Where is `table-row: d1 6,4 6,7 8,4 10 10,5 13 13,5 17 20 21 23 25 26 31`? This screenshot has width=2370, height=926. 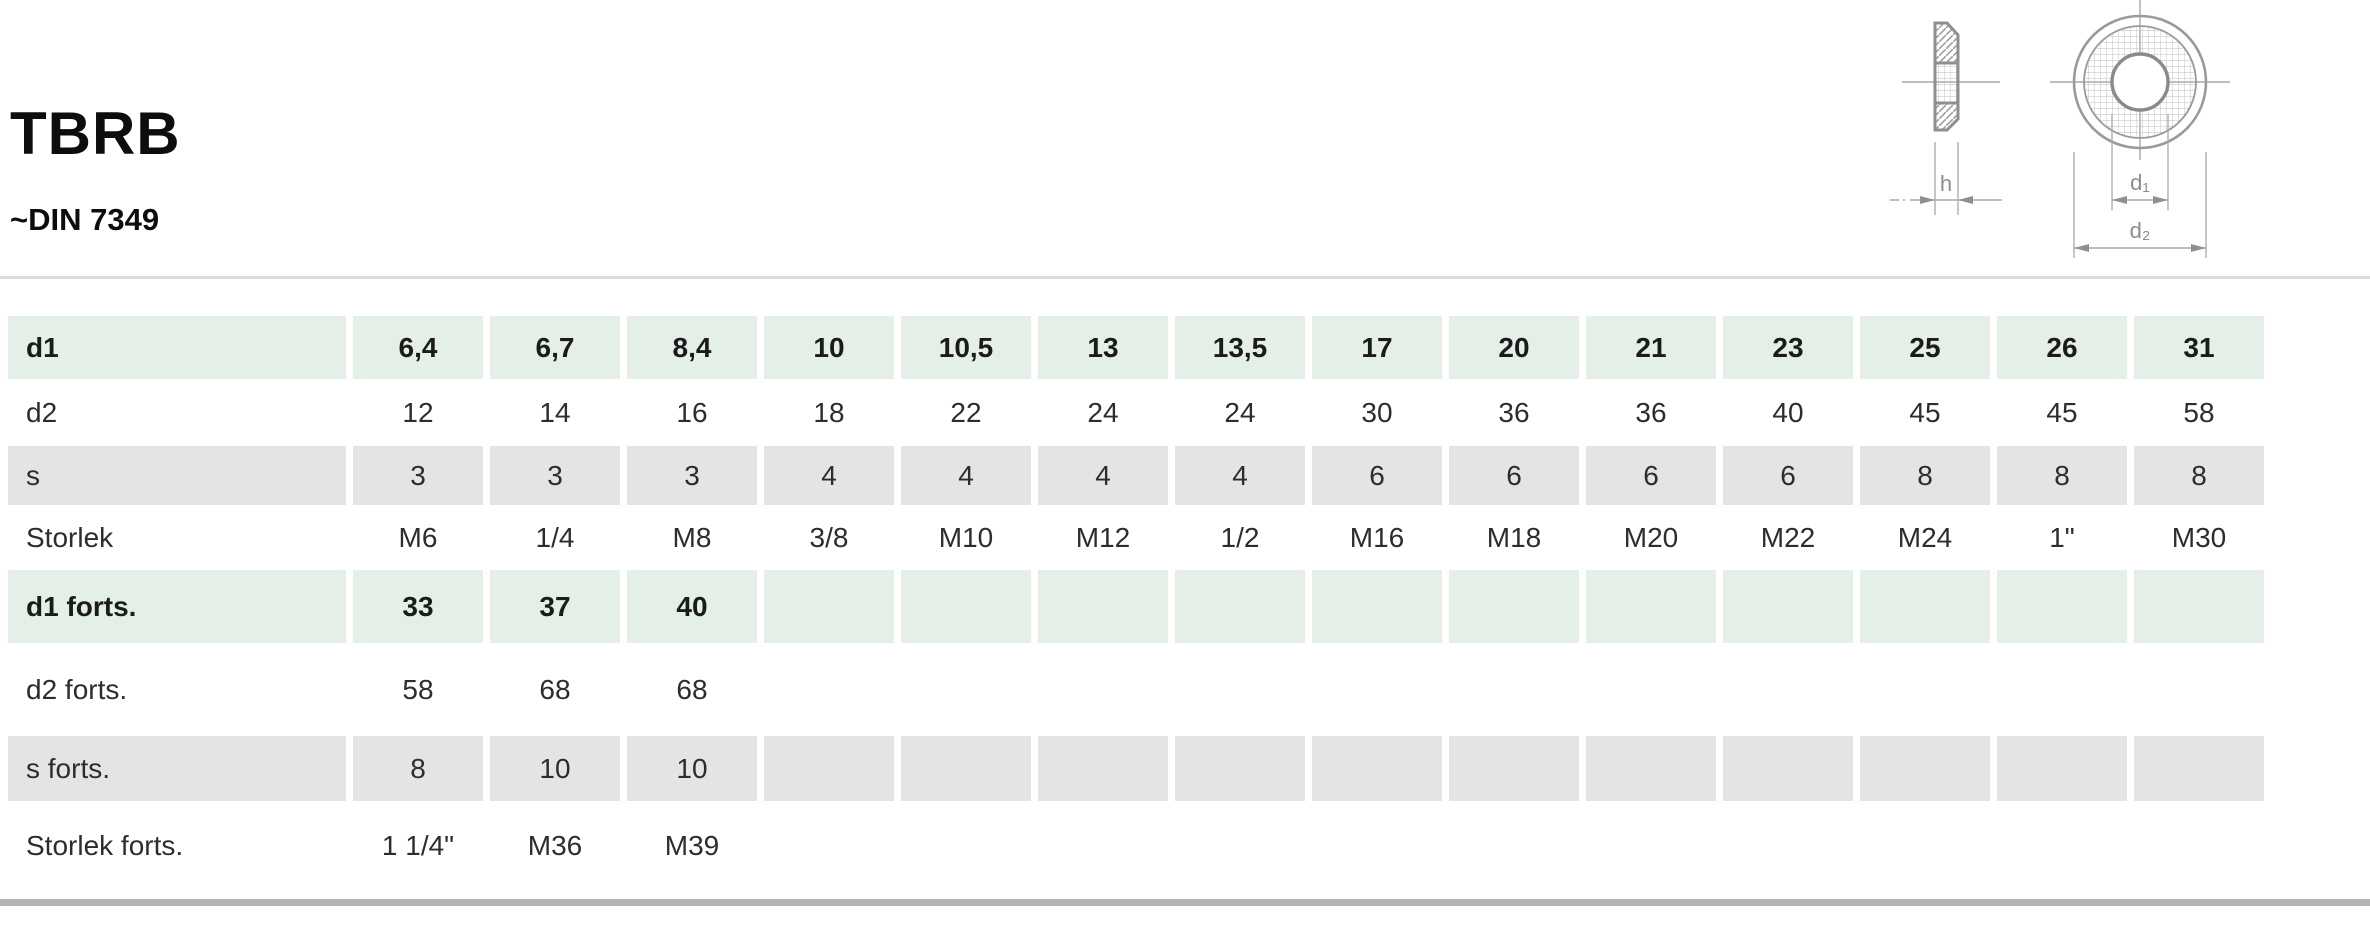
table-row: d1 6,4 6,7 8,4 10 10,5 13 13,5 17 20 21 23 25 26 31 is located at coordinates (1136, 347).